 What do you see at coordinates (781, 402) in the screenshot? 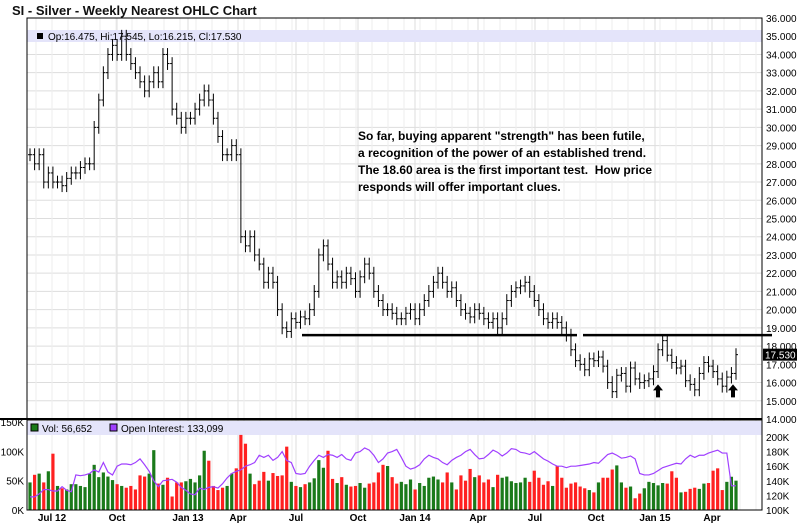
I see `price-tick-label: 15.000` at bounding box center [781, 402].